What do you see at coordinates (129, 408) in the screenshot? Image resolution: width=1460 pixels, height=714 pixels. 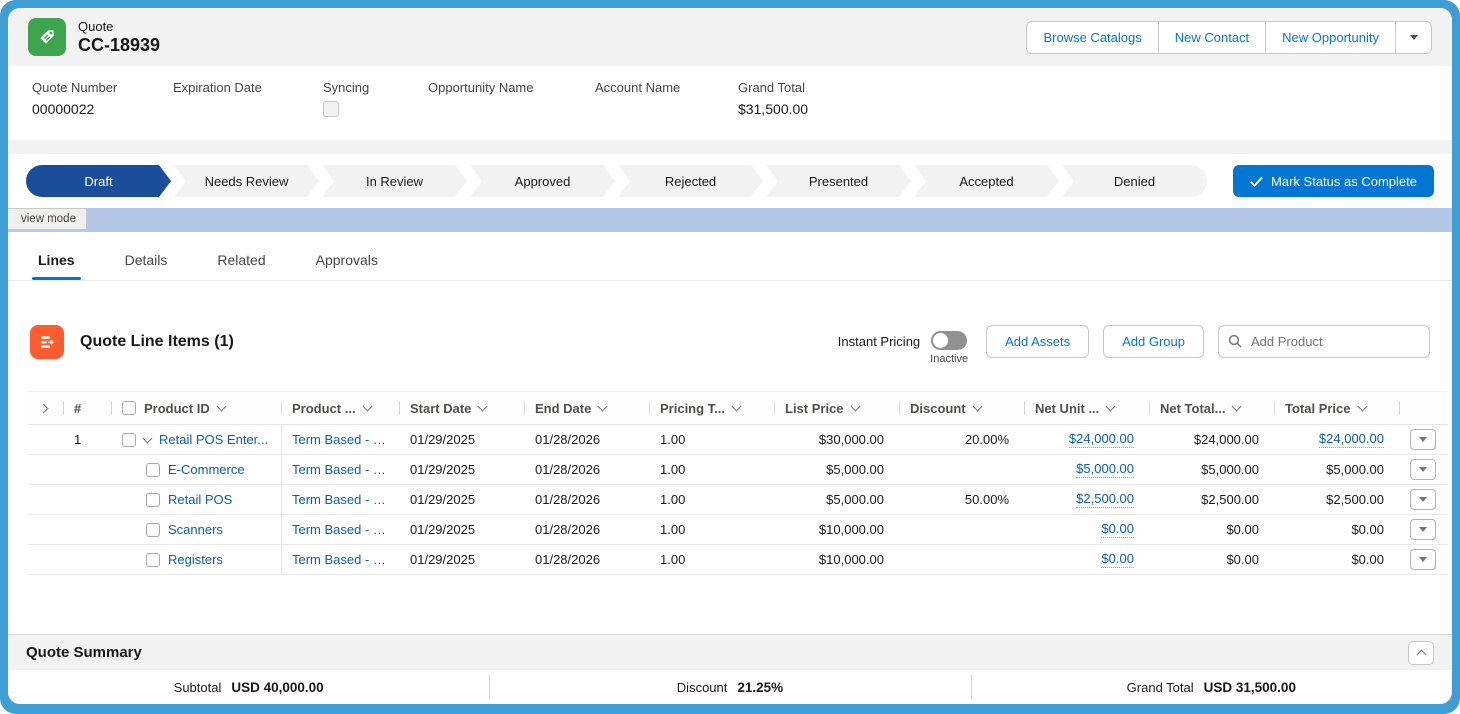 I see `select-all-checkbox` at bounding box center [129, 408].